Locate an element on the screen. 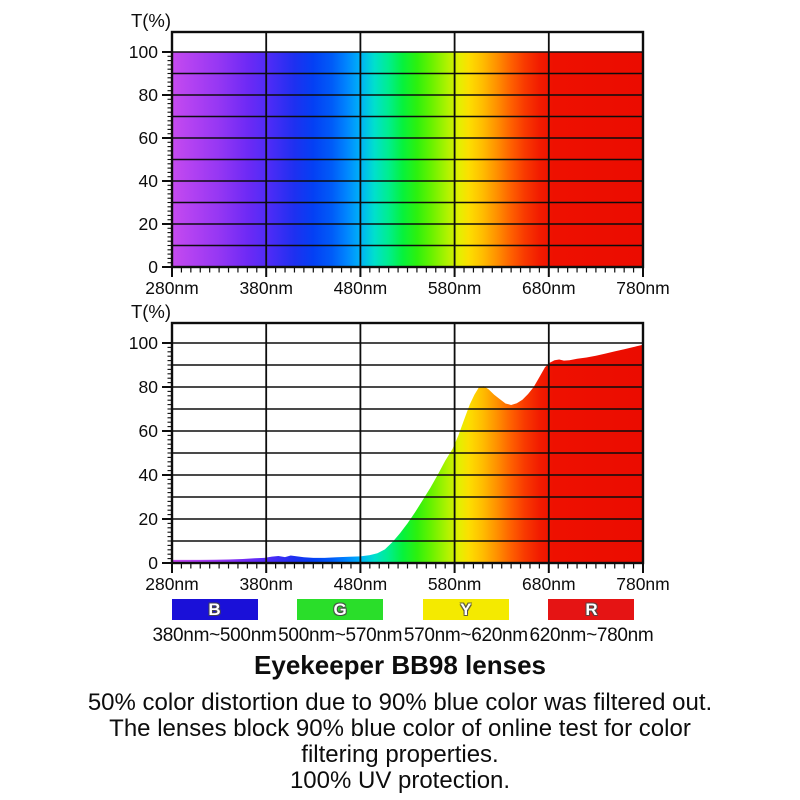 This screenshot has height=800, width=800. caption-line-4: 100% UV protection. is located at coordinates (400, 780).